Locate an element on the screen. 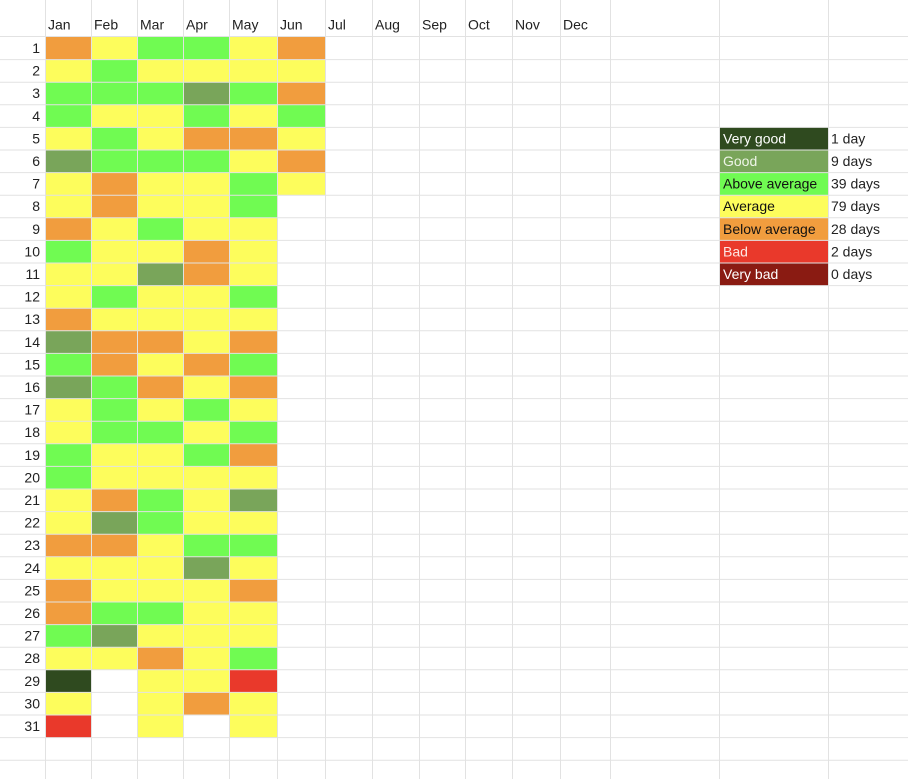  legend-label: Very good is located at coordinates (754, 138).